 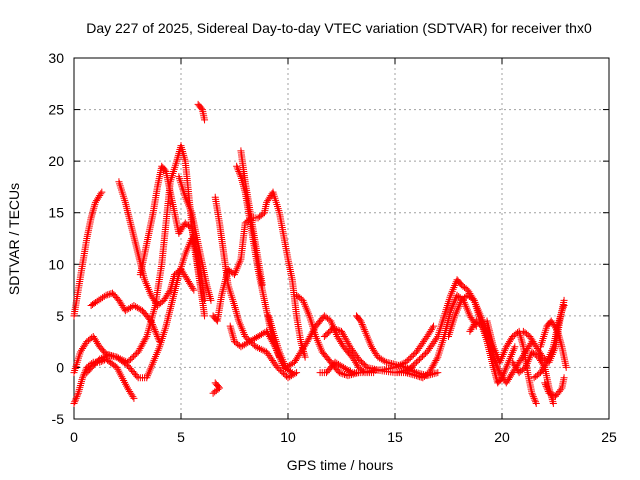 What do you see at coordinates (14, 239) in the screenshot?
I see `y-axis-label: SDTVAR / TECUs` at bounding box center [14, 239].